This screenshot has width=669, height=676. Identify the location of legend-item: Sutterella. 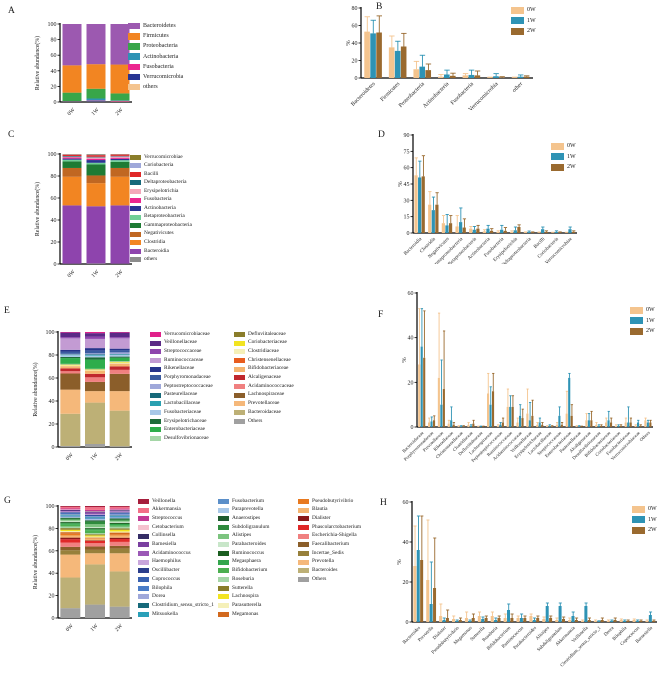
(258, 588).